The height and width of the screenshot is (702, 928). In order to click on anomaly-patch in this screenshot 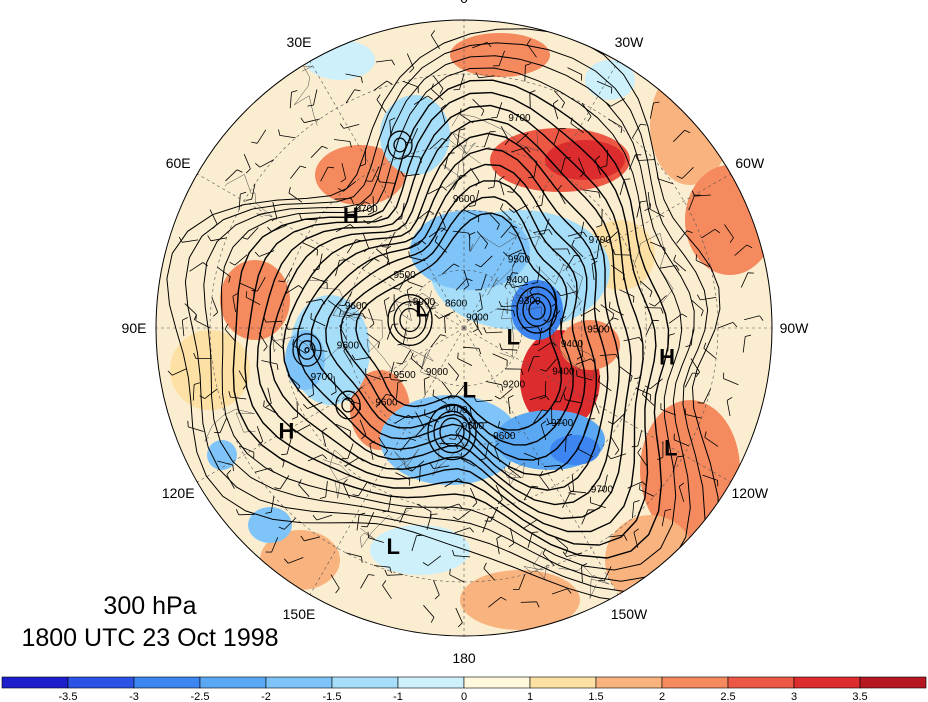, I will do `click(690, 470)`.